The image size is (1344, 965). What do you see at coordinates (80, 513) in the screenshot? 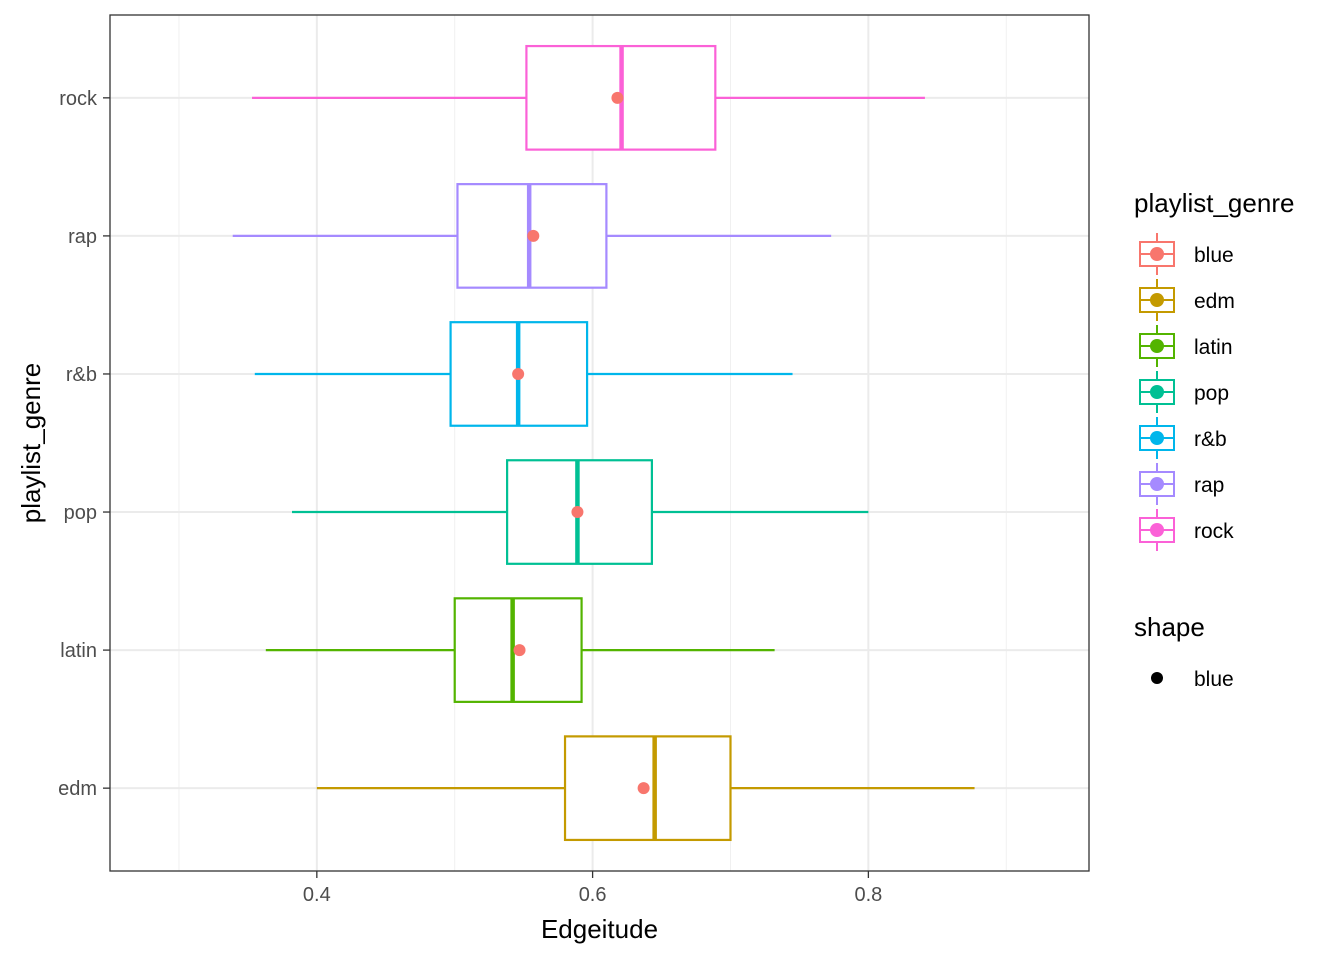
I see `y-tick-label: pop` at bounding box center [80, 513].